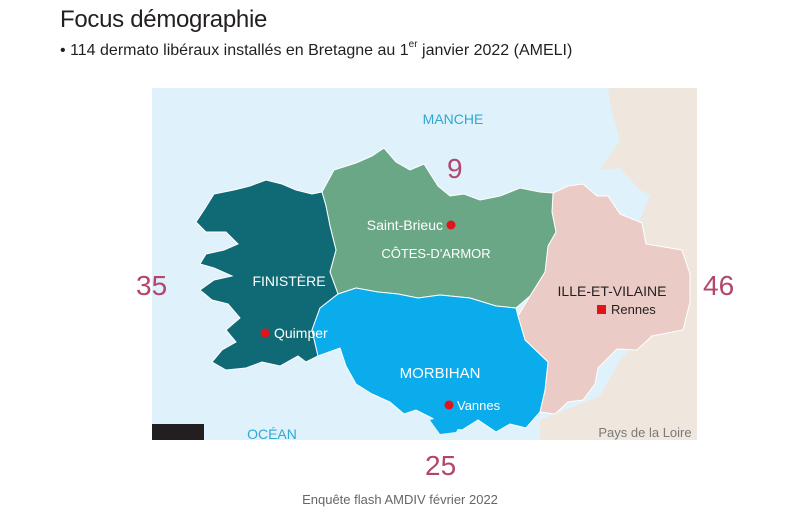  Describe the element at coordinates (272, 434) in the screenshot. I see `sea-label-ocean: OCÉAN` at that location.